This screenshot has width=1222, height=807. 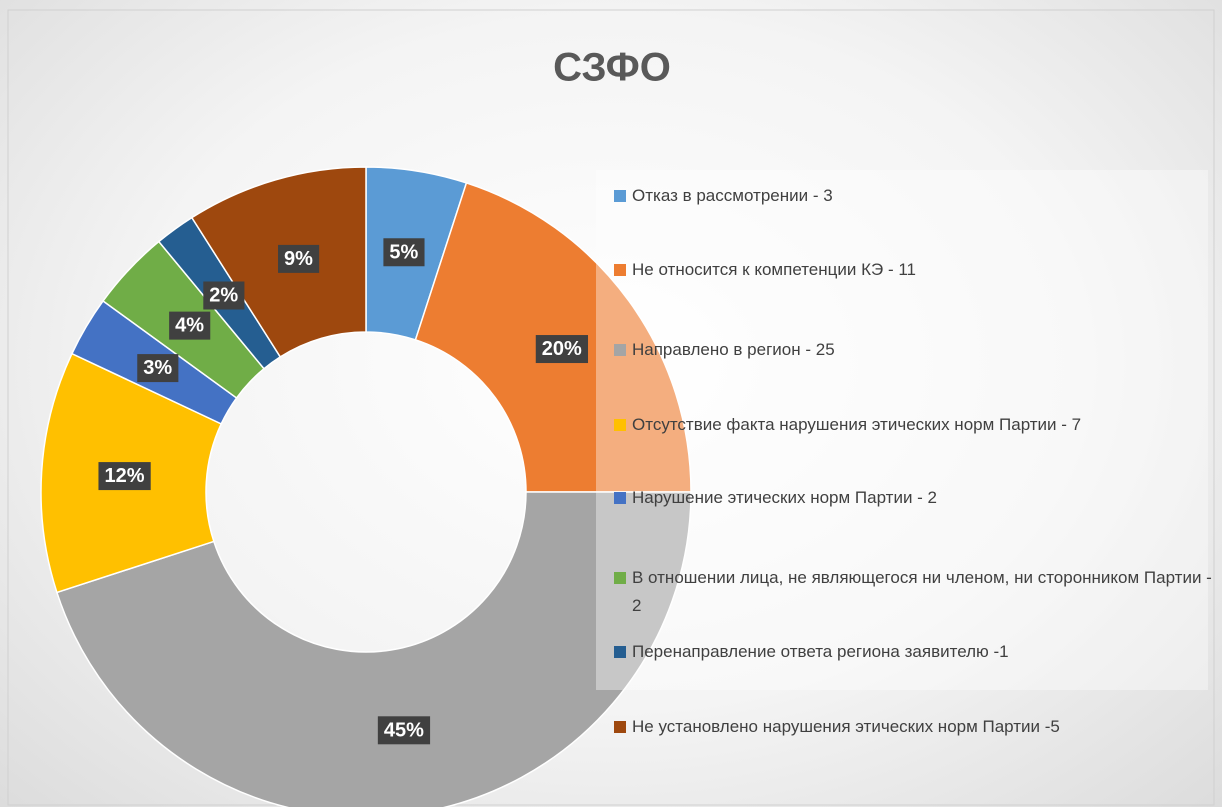 I want to click on data-label: 9%, so click(x=299, y=258).